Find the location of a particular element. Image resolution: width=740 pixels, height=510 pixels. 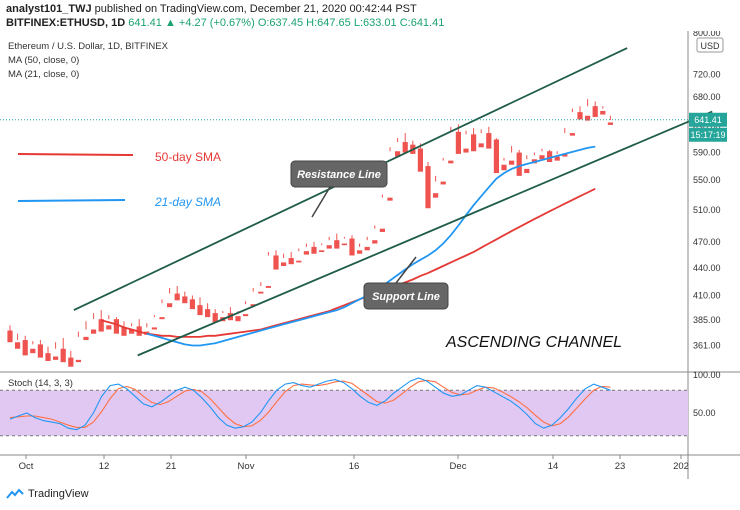

time-tick-label: Oct is located at coordinates (26, 466).